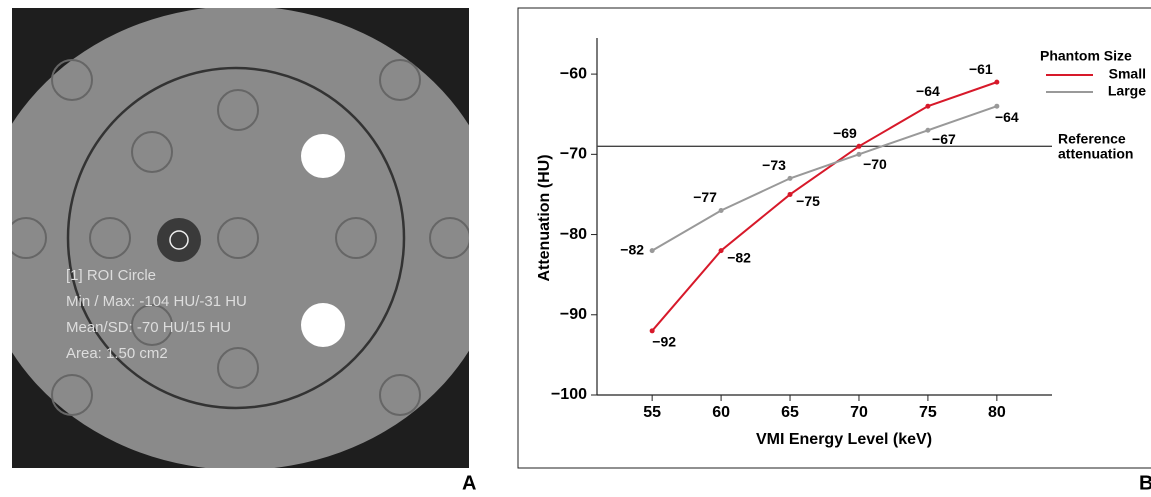 The width and height of the screenshot is (1151, 497). I want to click on y-tick-label: −70, so click(573, 154).